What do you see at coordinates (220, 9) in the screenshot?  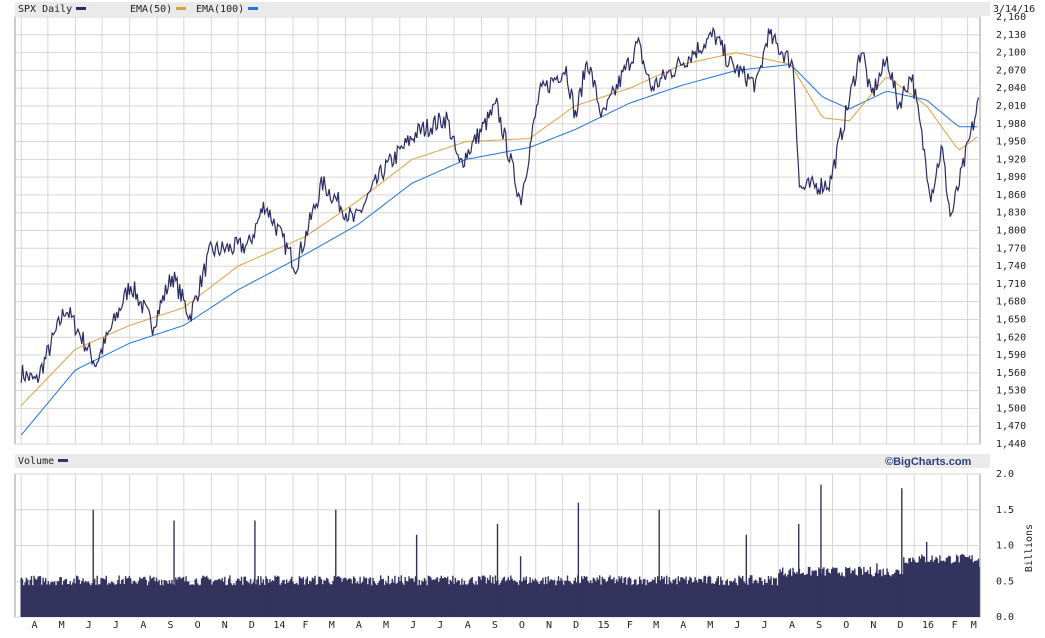 I see `ema100-label: EMA(100)` at bounding box center [220, 9].